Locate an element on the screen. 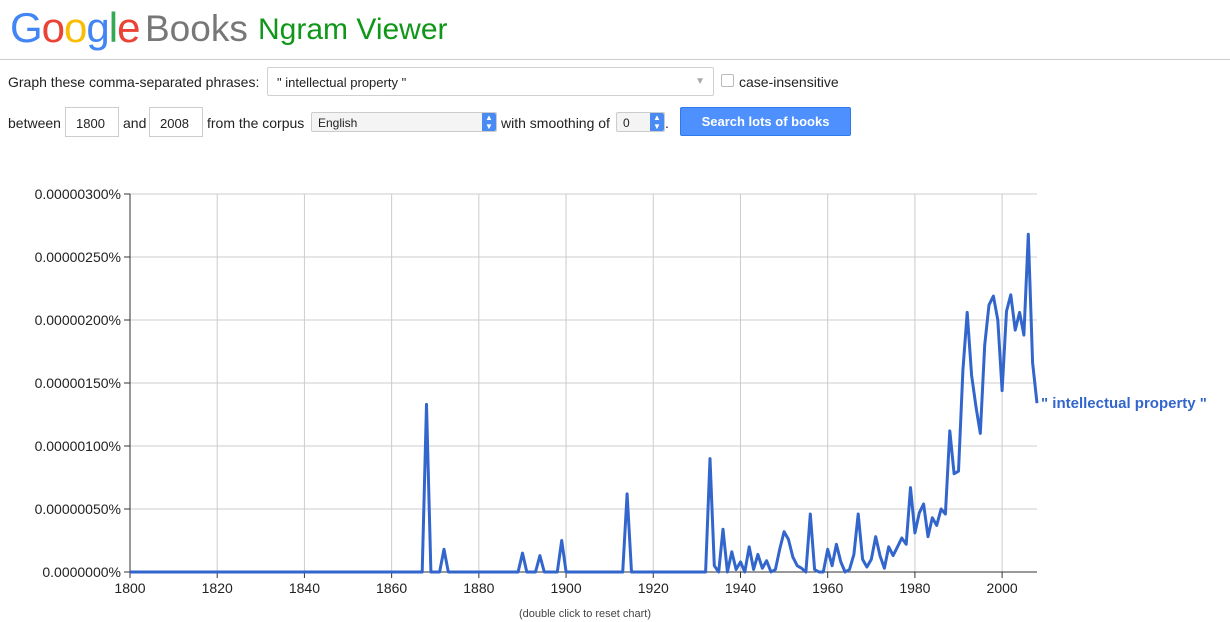  end-year-value: 2008 is located at coordinates (174, 123).